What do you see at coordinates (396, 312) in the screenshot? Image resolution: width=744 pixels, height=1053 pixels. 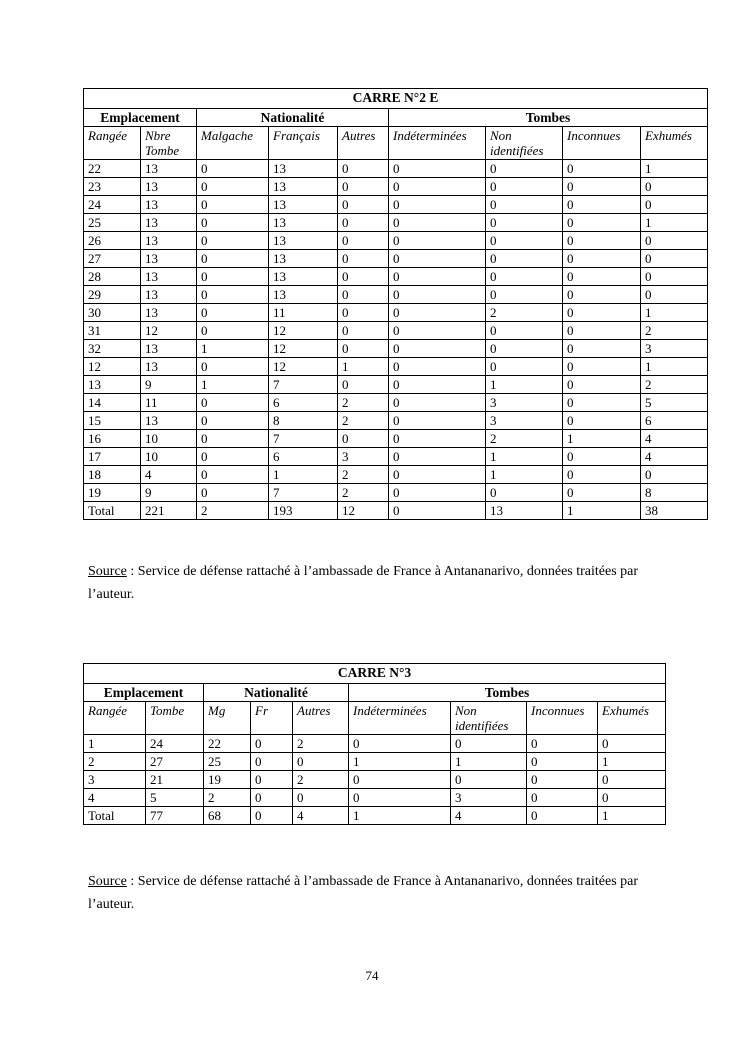 I see `table-row: 30 13 0 11 0 0 2 0 1` at bounding box center [396, 312].